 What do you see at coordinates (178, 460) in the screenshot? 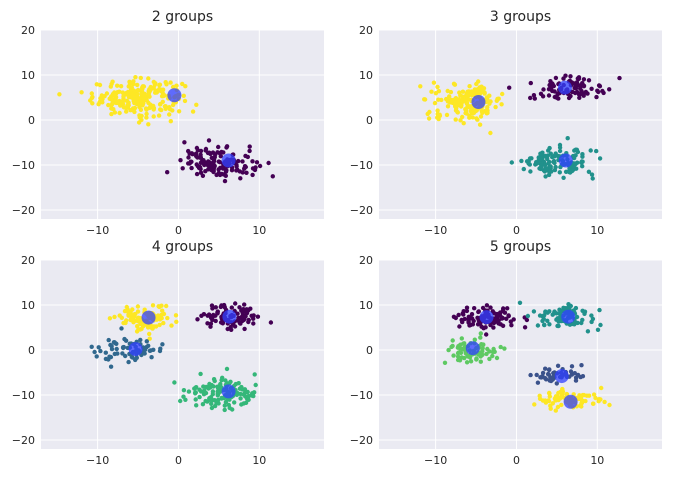
I see `x-tick-label: 0` at bounding box center [178, 460].